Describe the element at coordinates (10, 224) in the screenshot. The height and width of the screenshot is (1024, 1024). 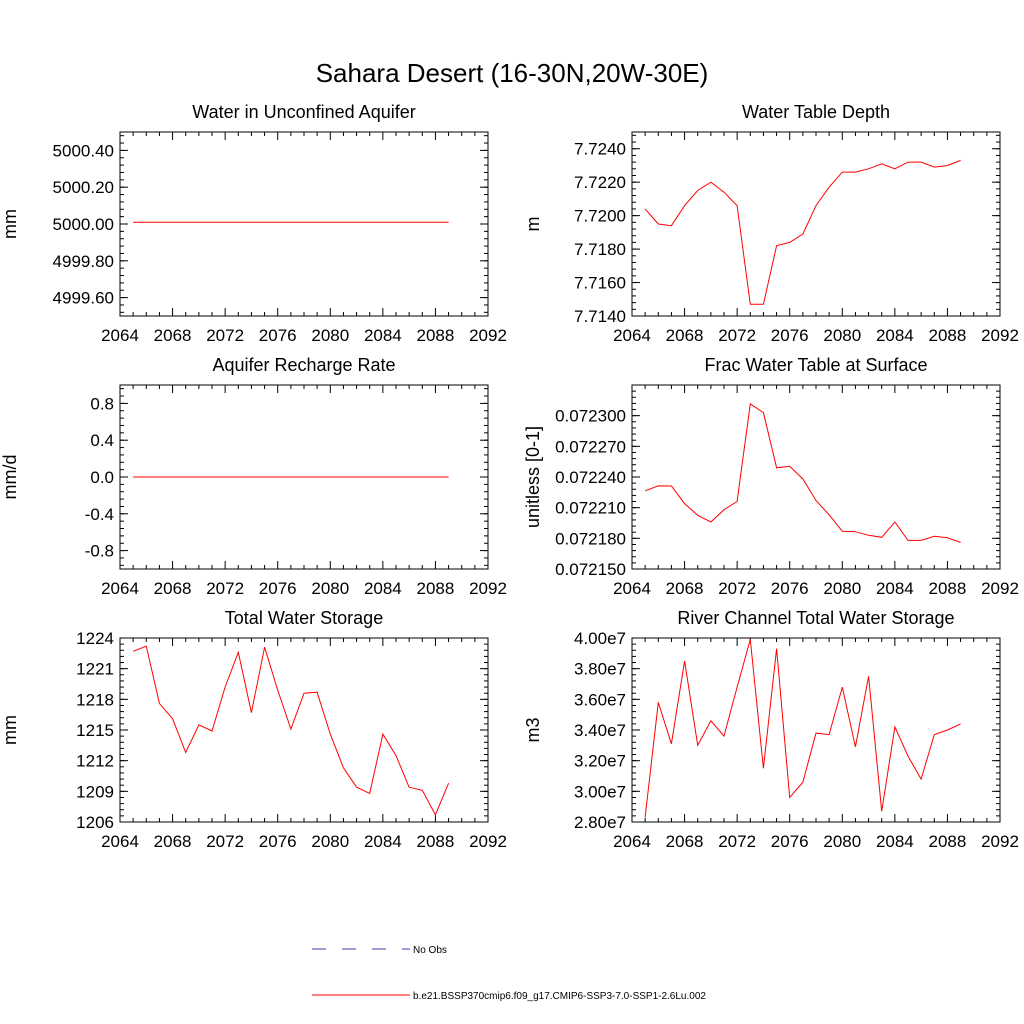
I see `y-axis-label: mm` at that location.